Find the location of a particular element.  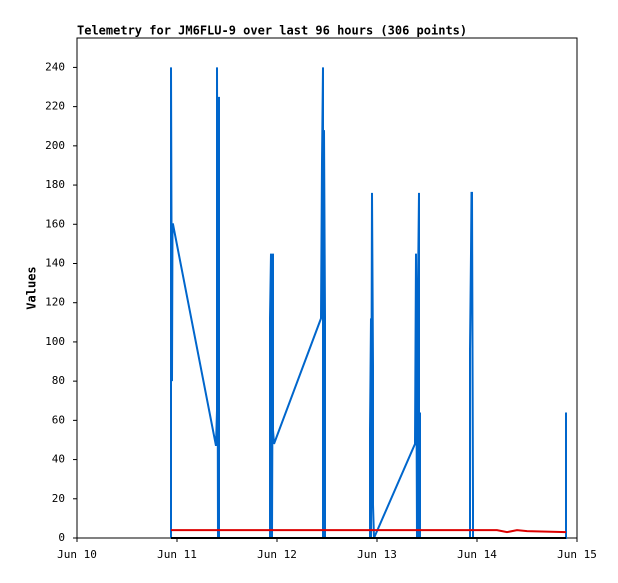

y-tick-label: 160 is located at coordinates (55, 223).